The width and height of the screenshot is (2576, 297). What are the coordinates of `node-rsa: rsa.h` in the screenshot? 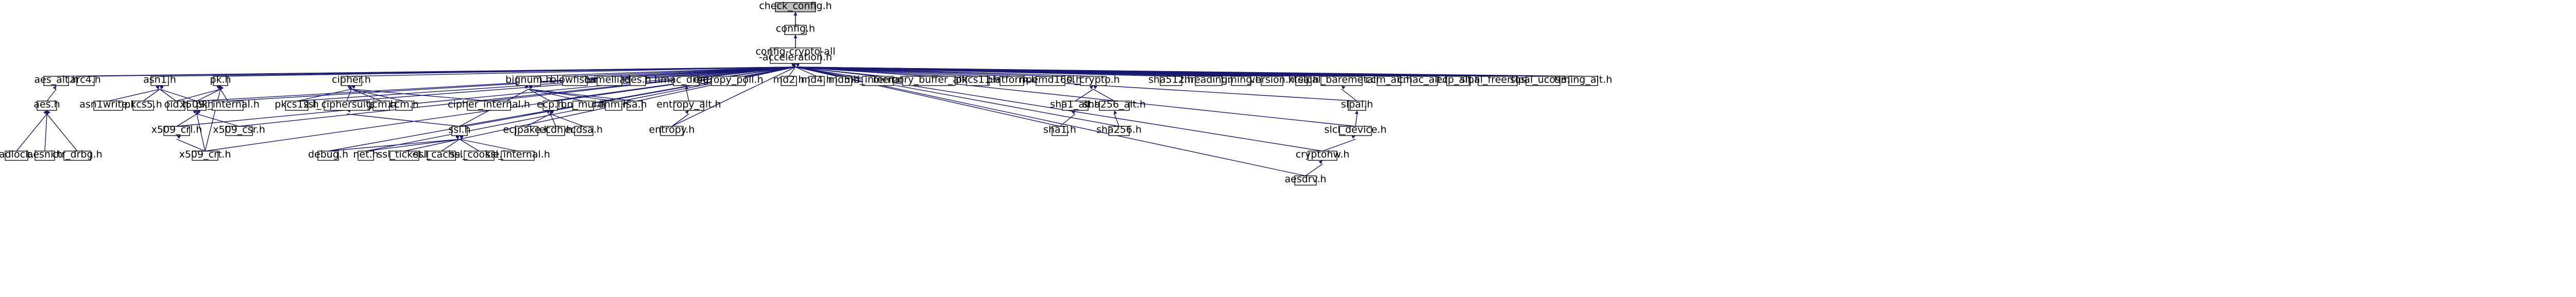 It's located at (634, 105).